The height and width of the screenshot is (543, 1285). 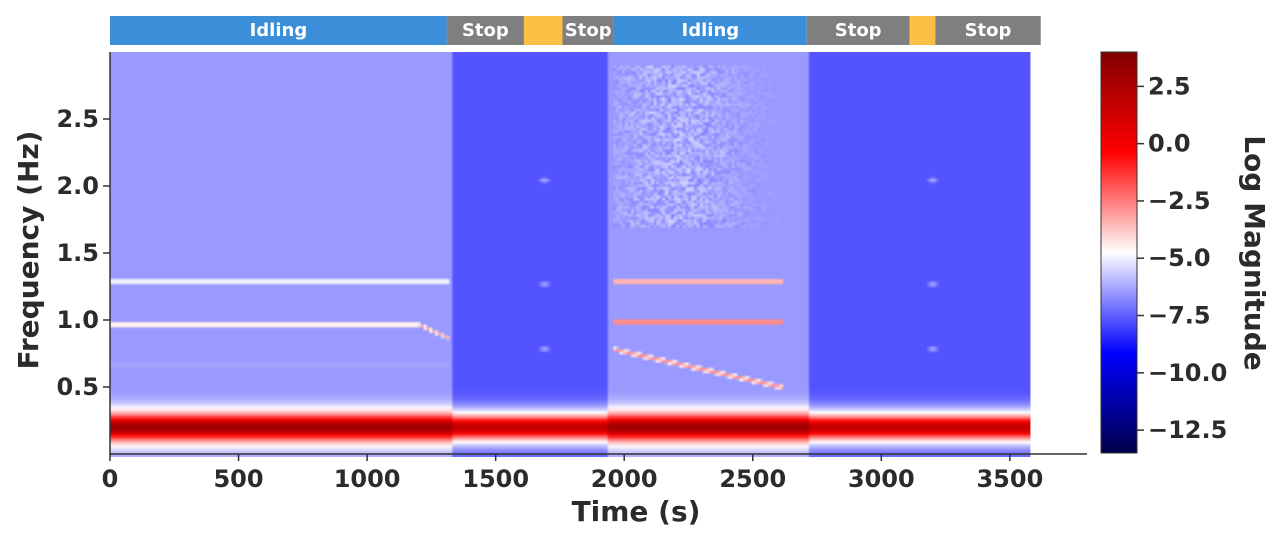 What do you see at coordinates (1009, 479) in the screenshot?
I see `x-tick-label: 3500` at bounding box center [1009, 479].